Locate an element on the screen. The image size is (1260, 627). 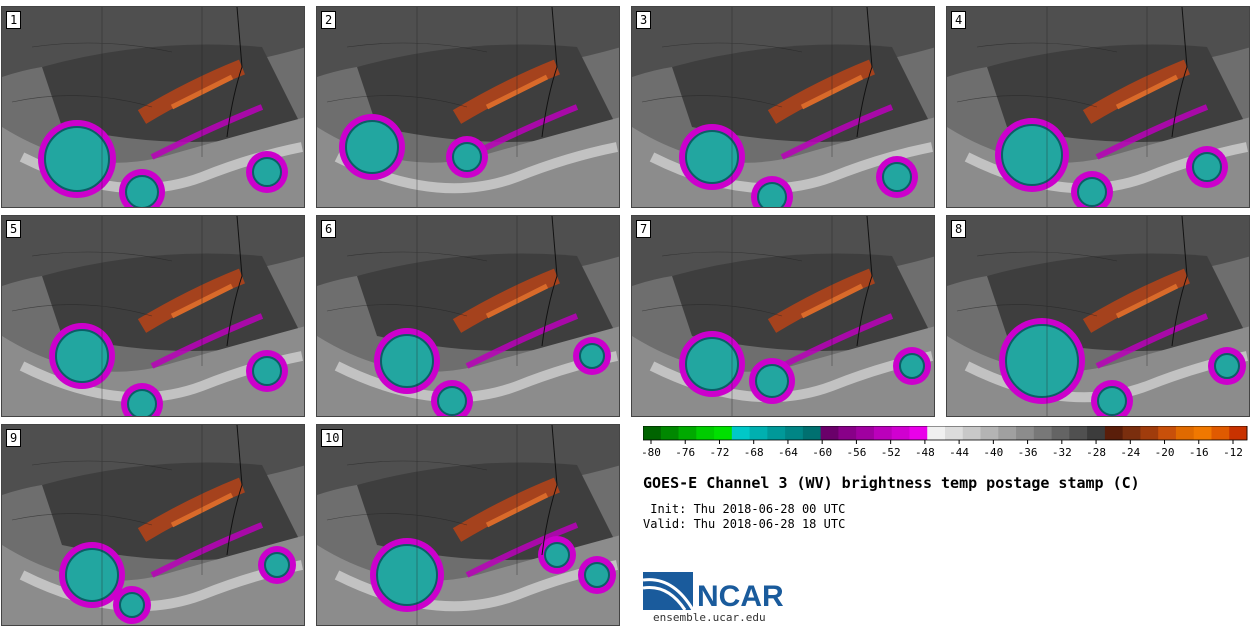
colorbar-tick: -52 is located at coordinates (891, 452).